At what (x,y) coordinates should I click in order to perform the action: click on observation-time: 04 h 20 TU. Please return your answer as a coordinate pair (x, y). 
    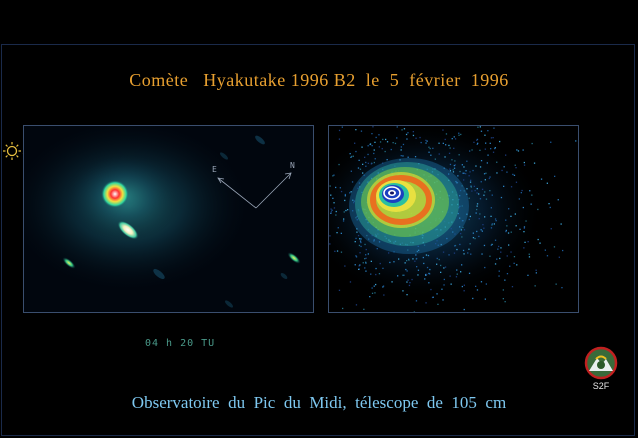
    Looking at the image, I should click on (180, 343).